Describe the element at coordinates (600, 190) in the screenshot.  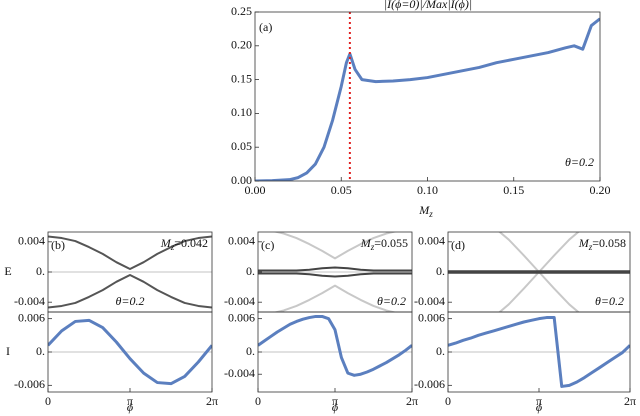
I see `x-tick-label: 0.20` at that location.